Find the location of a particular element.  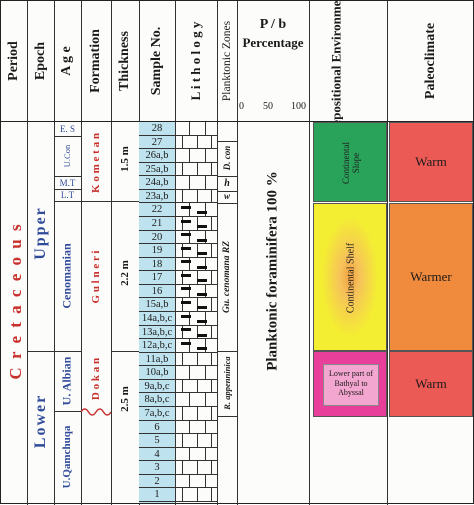

unconformity-wavy-line is located at coordinates (96, 412).